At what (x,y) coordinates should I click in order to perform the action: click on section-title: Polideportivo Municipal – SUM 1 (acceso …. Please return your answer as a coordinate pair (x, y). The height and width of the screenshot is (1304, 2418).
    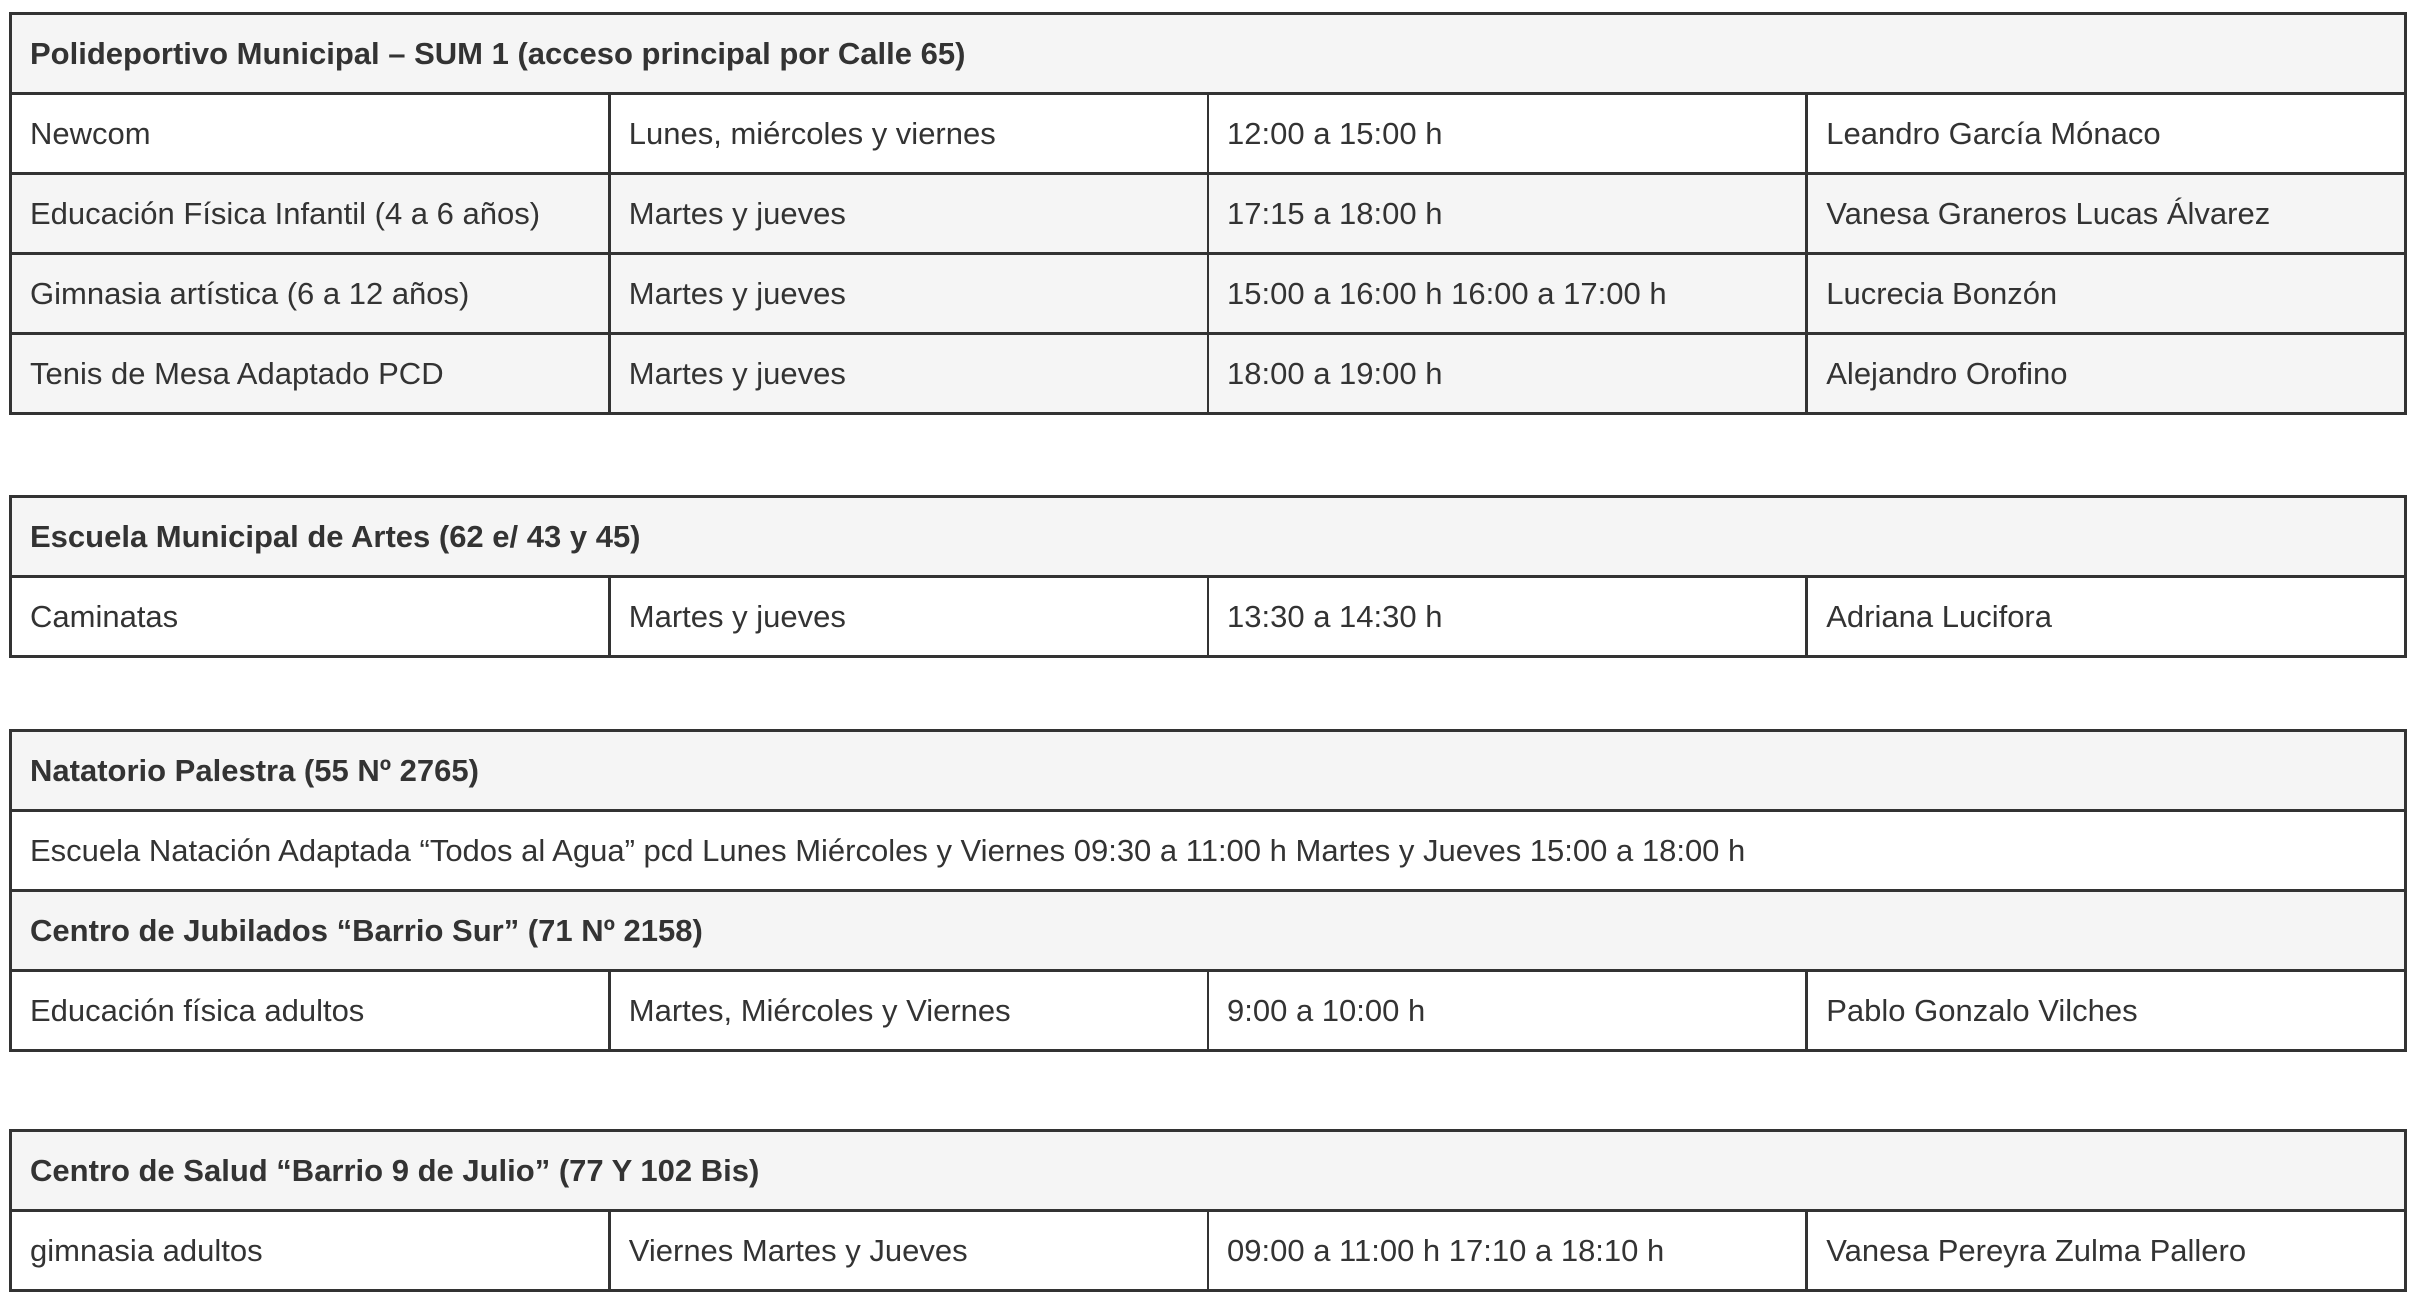
    Looking at the image, I should click on (1208, 53).